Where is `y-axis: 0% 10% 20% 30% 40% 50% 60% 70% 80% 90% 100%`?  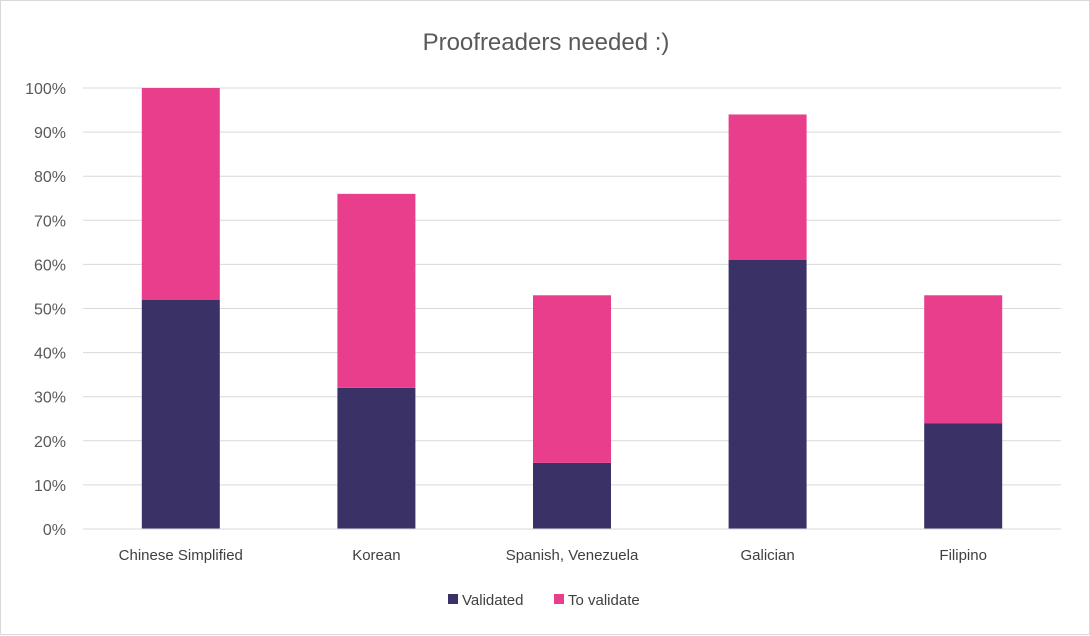 y-axis: 0% 10% 20% 30% 40% 50% 60% 70% 80% 90% 100% is located at coordinates (45, 310).